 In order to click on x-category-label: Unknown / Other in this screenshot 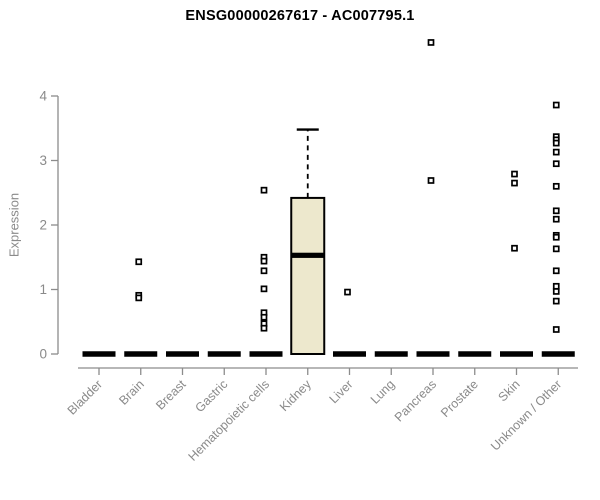, I will do `click(526, 415)`.